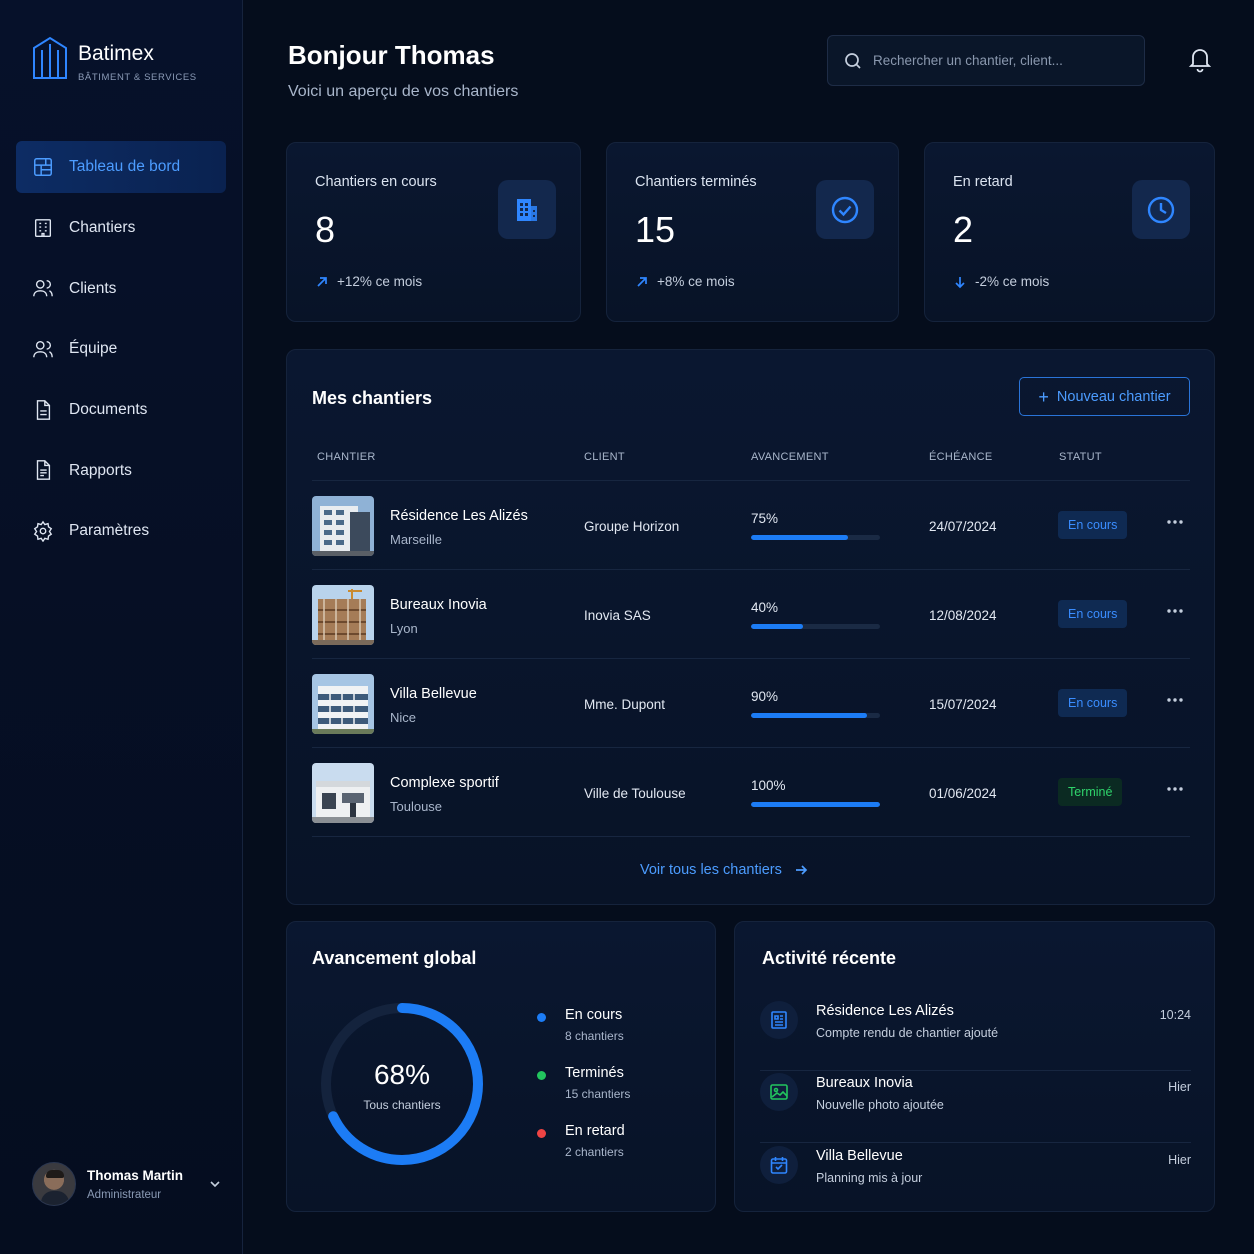 Image resolution: width=1254 pixels, height=1254 pixels. I want to click on sidebar-item-clients: Clients, so click(121, 288).